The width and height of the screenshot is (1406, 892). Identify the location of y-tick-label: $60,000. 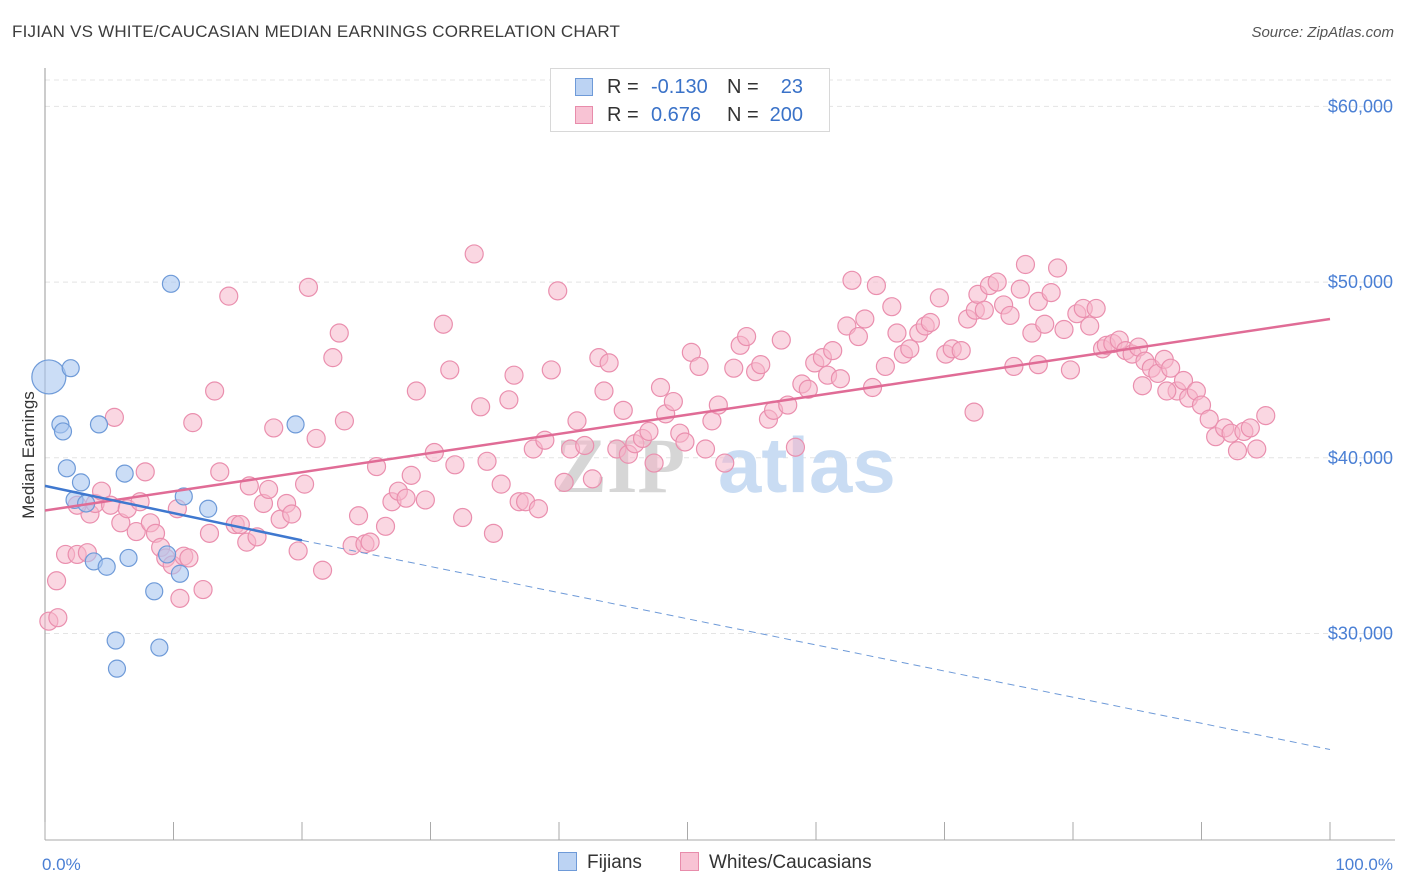
(1360, 106).